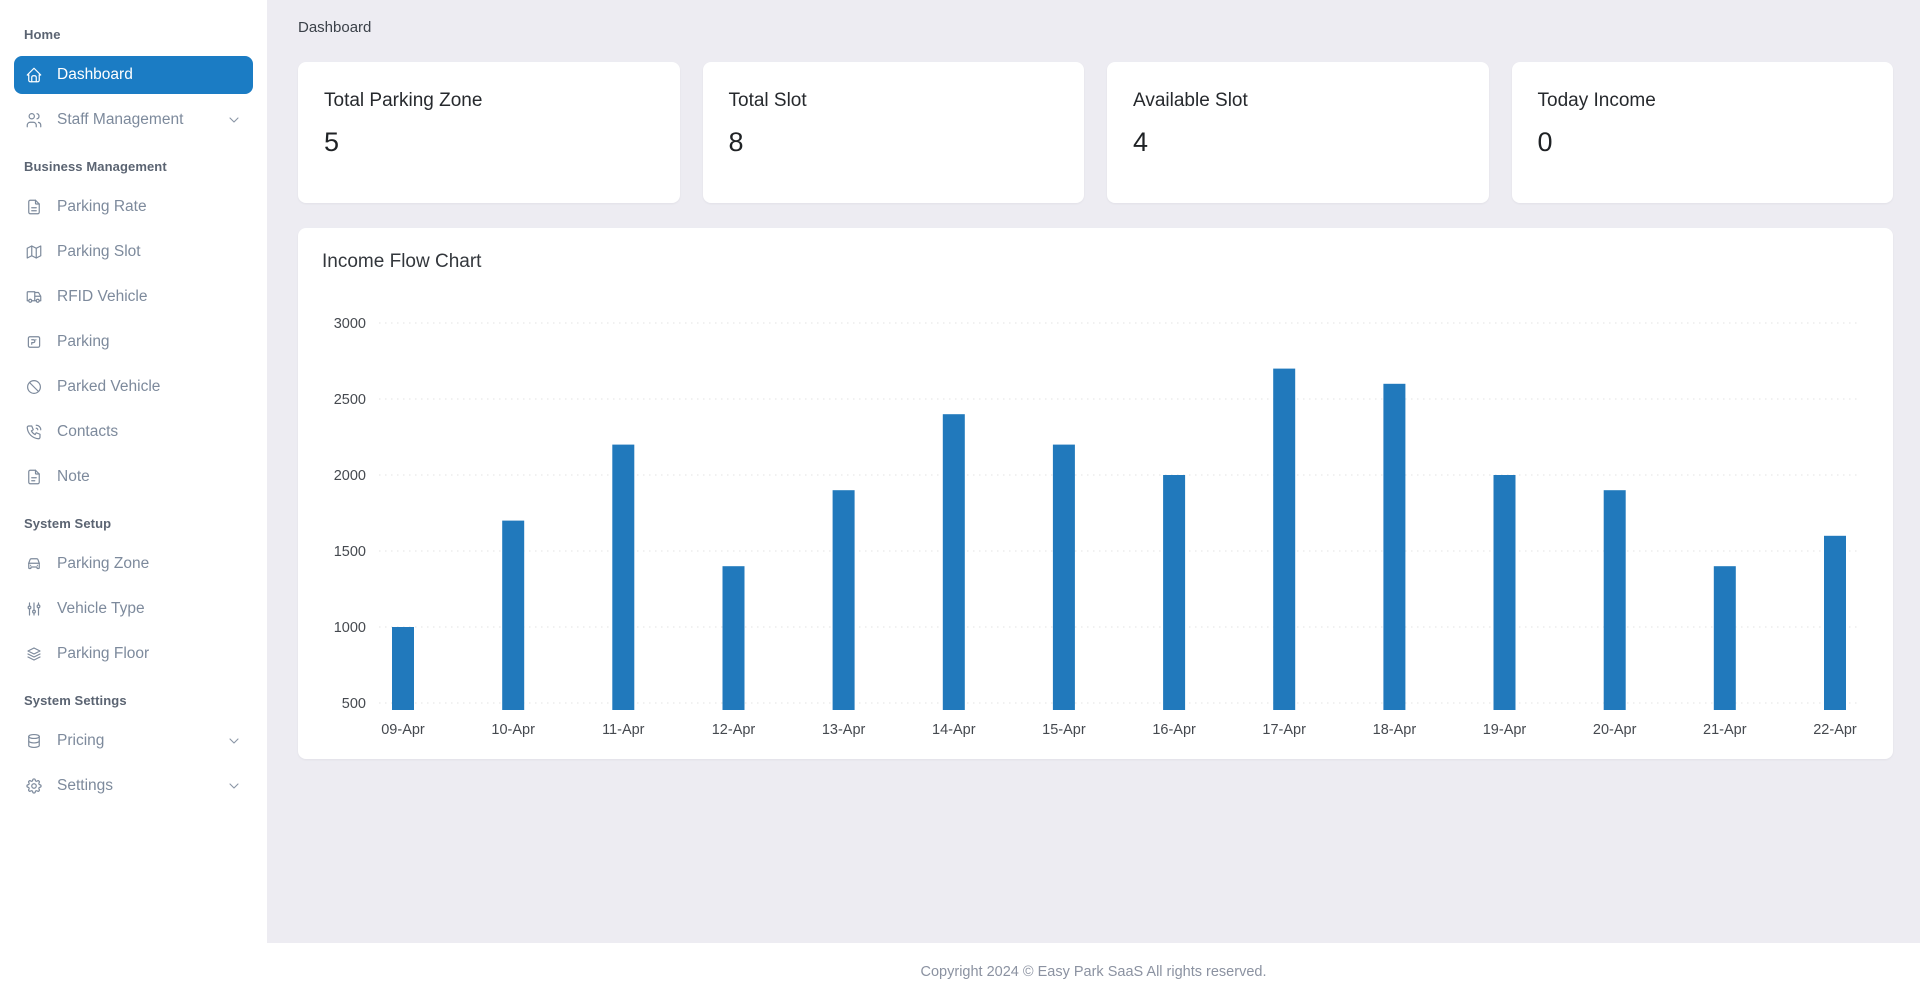  What do you see at coordinates (102, 296) in the screenshot?
I see `sidebar-item-label: RFID Vehicle` at bounding box center [102, 296].